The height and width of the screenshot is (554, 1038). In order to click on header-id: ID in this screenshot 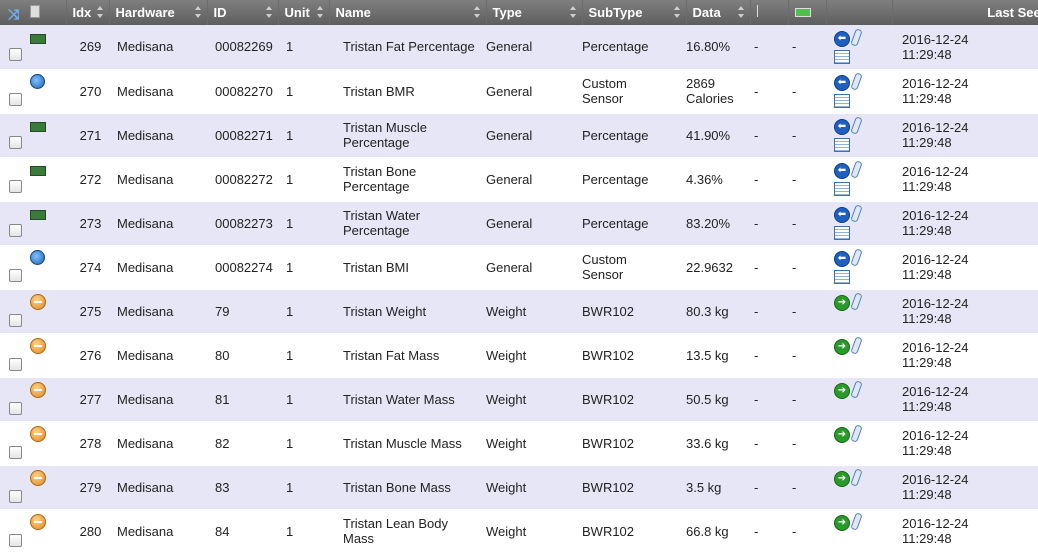, I will do `click(243, 12)`.